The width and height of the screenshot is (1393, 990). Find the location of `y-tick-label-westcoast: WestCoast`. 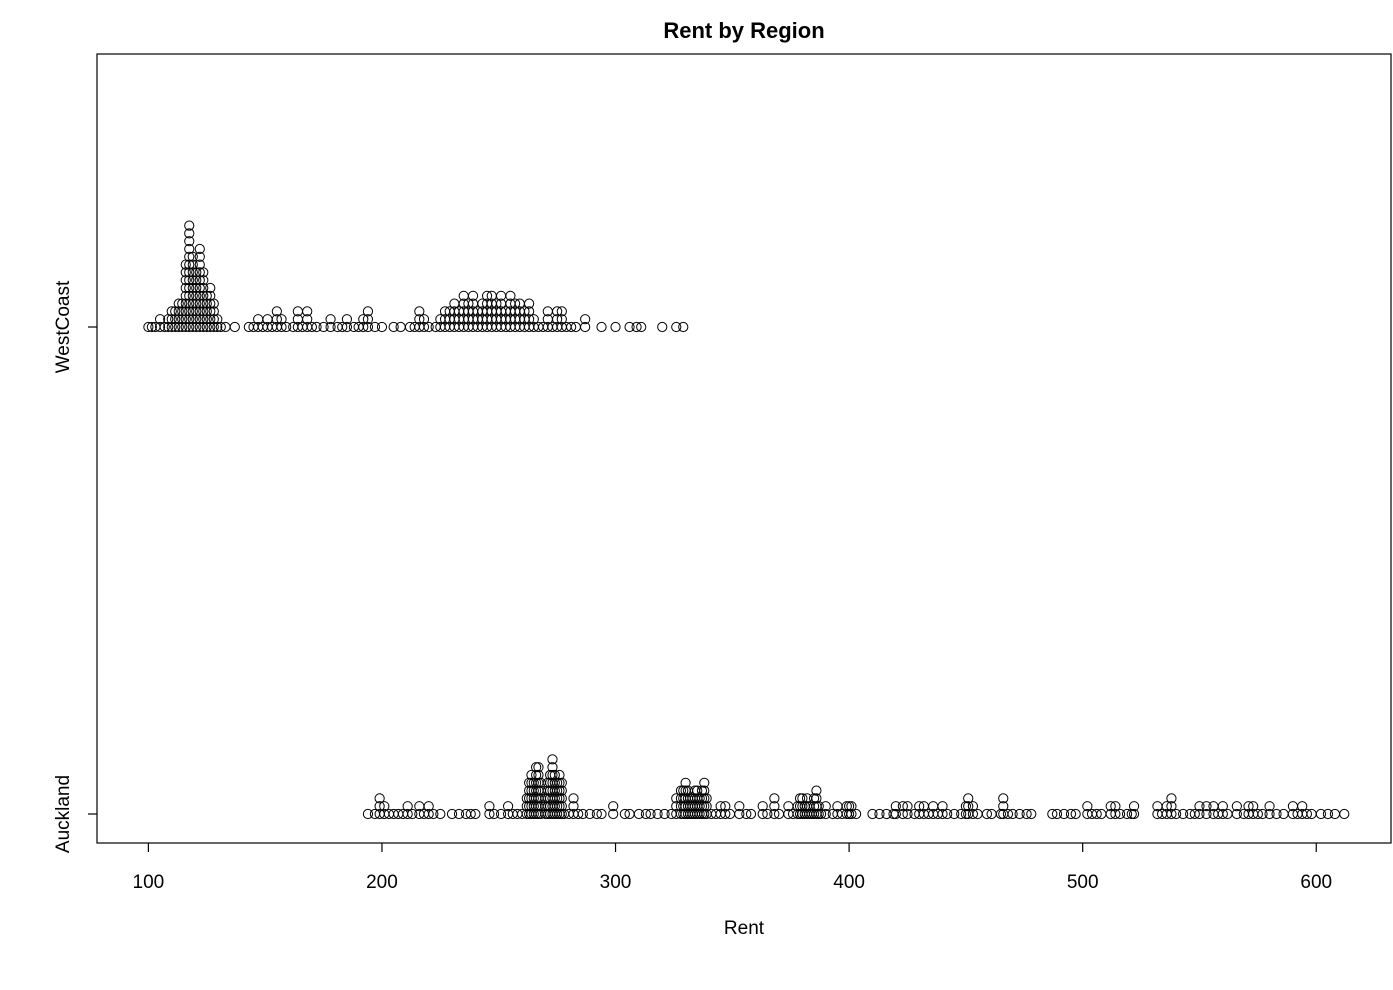

y-tick-label-westcoast: WestCoast is located at coordinates (63, 326).